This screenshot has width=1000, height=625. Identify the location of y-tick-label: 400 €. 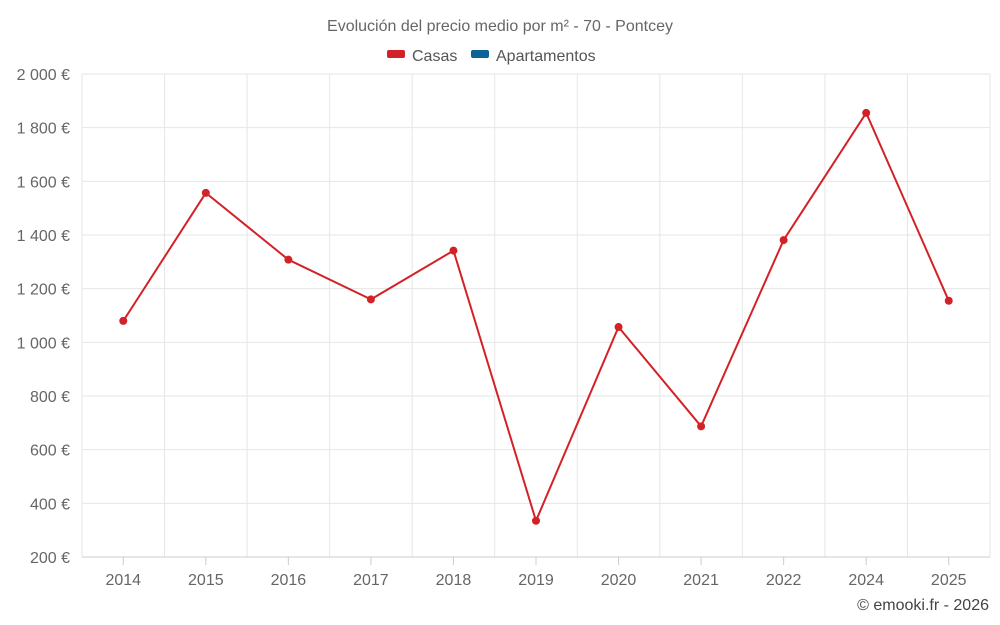
(50, 504).